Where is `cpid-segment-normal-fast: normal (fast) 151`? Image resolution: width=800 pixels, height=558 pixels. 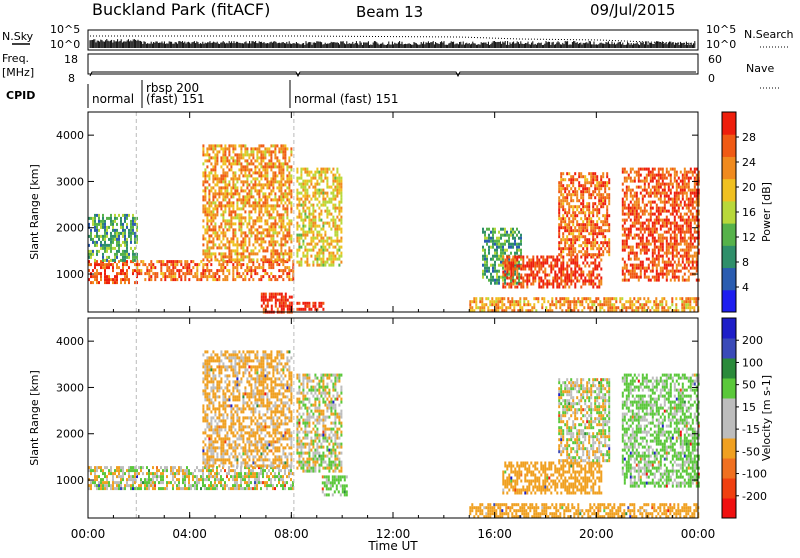 cpid-segment-normal-fast: normal (fast) 151 is located at coordinates (346, 99).